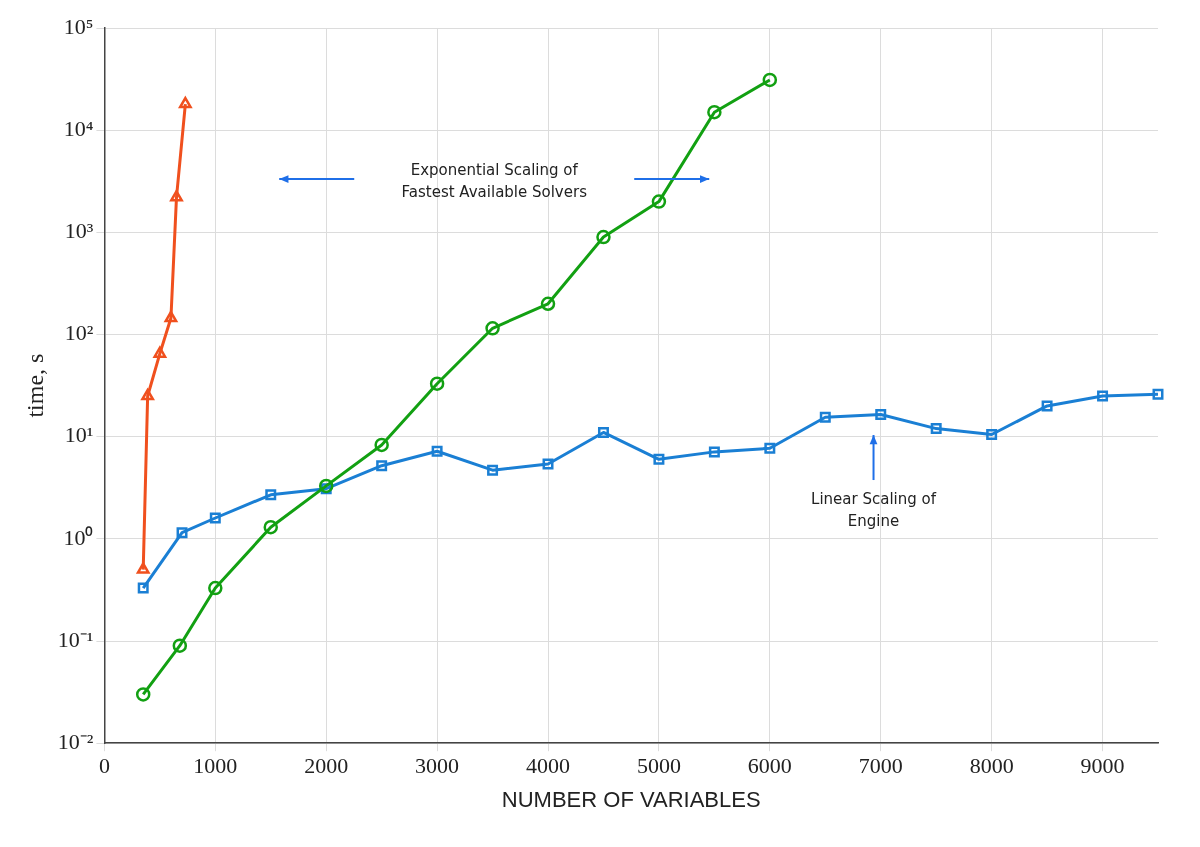 The height and width of the screenshot is (847, 1200). Describe the element at coordinates (631, 799) in the screenshot. I see `x-axis-title: NUMBER OF VARIABLES` at that location.